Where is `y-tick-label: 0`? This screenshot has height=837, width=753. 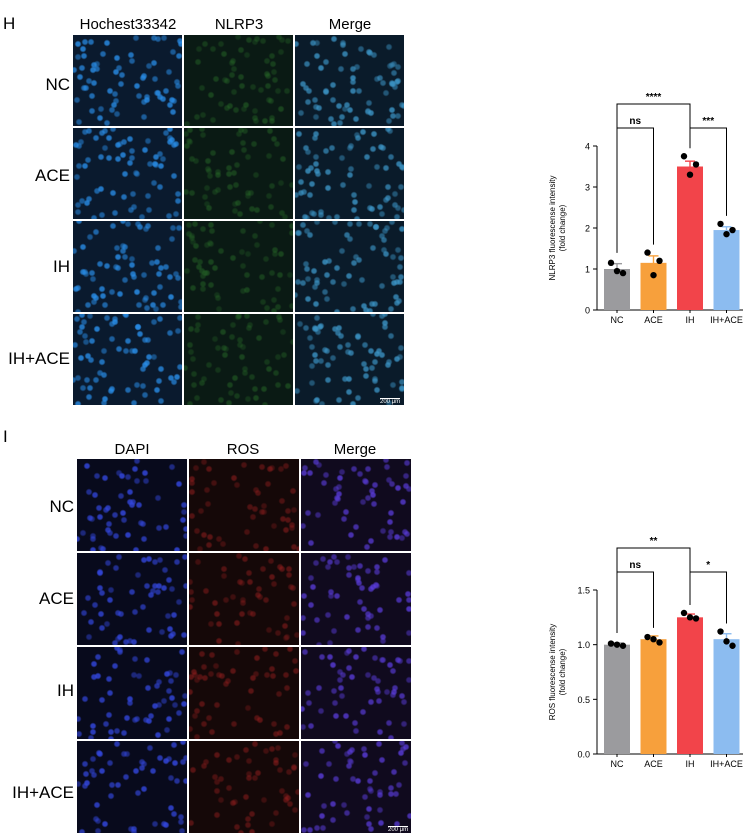 y-tick-label: 0 is located at coordinates (587, 311).